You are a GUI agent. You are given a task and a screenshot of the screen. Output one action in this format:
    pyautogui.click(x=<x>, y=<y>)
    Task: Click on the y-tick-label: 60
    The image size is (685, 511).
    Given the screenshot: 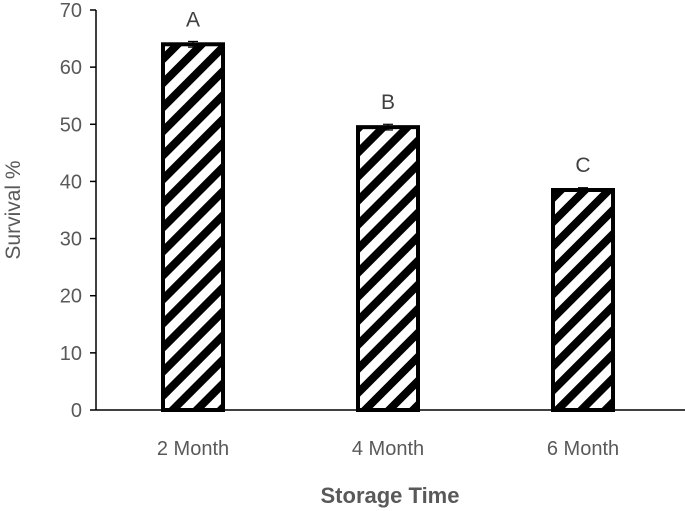 What is the action you would take?
    pyautogui.click(x=71, y=68)
    